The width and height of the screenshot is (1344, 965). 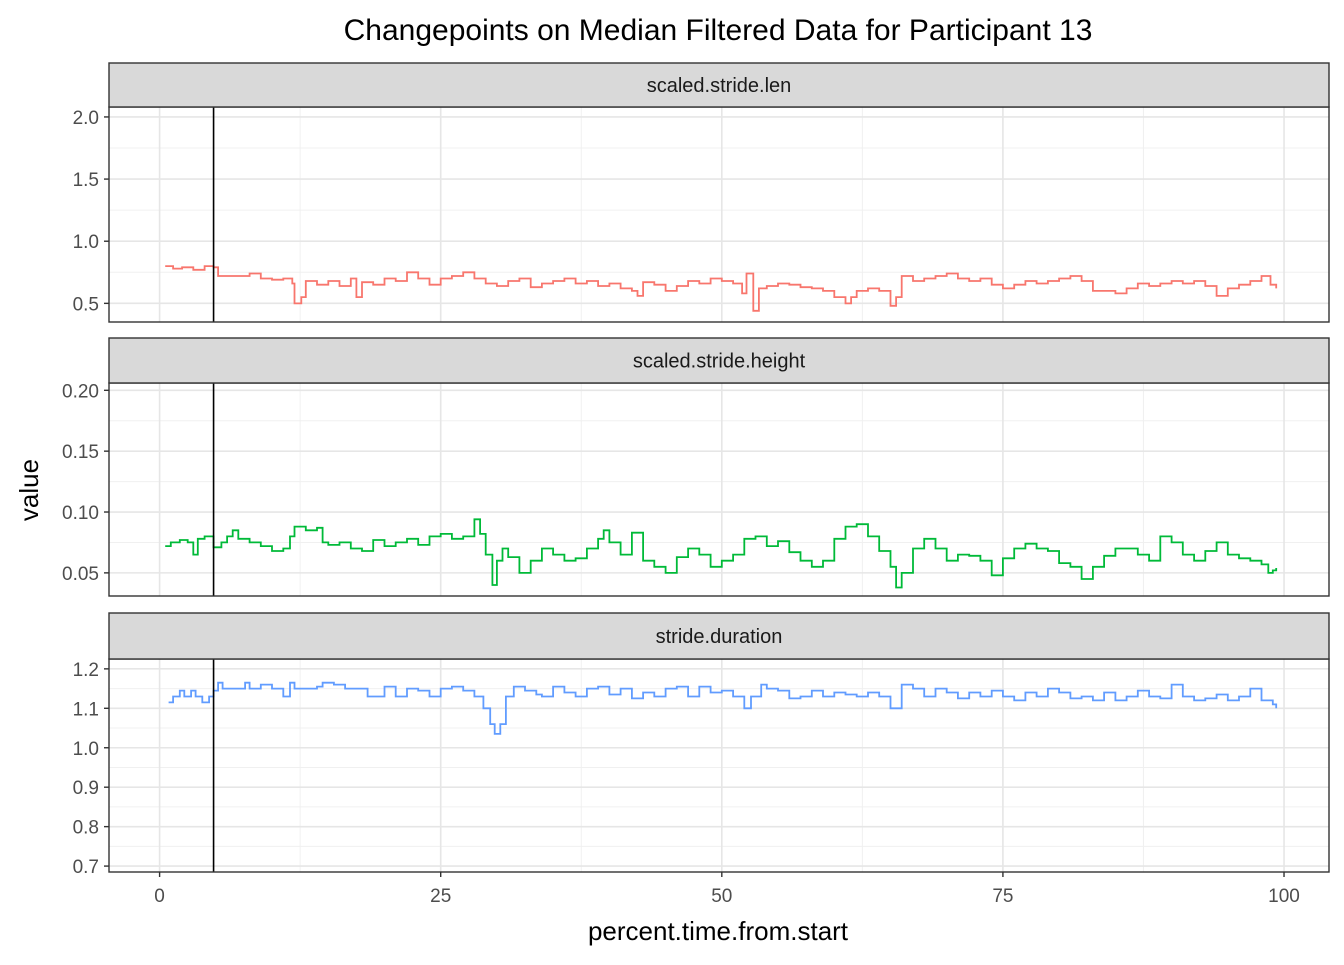 I want to click on x-tick-label: 50, so click(x=721, y=896).